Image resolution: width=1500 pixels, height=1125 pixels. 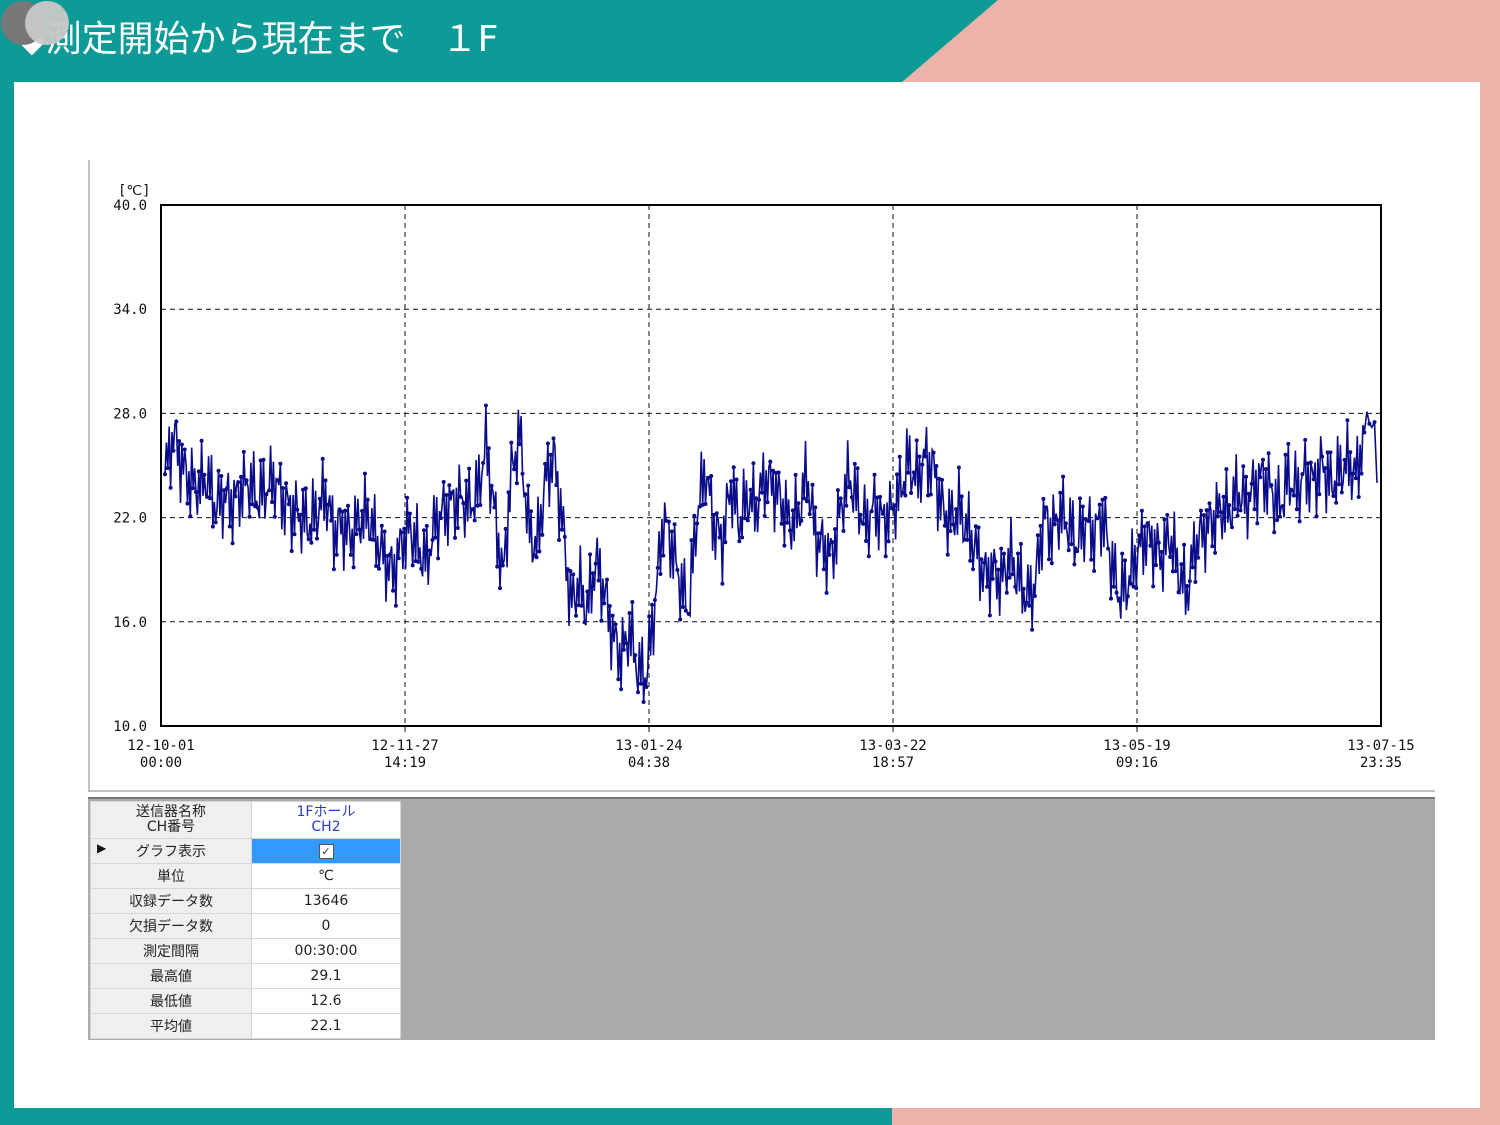 What do you see at coordinates (326, 1001) in the screenshot?
I see `grid-cell-min: 12.6` at bounding box center [326, 1001].